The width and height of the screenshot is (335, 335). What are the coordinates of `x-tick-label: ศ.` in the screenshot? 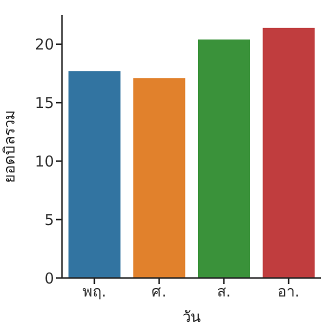 It's located at (159, 291).